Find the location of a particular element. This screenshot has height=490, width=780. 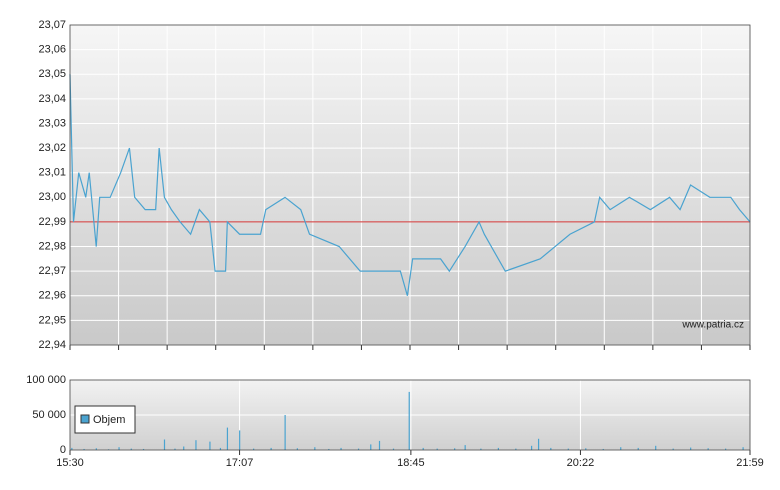

x-tick-label: 18:45 is located at coordinates (411, 463).